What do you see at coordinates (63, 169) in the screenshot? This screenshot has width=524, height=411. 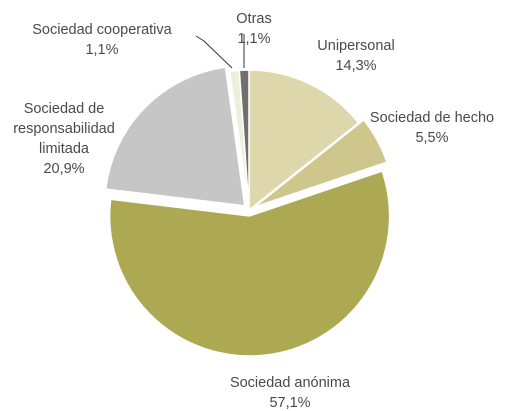 I see `slice-value-label: 20,9%` at bounding box center [63, 169].